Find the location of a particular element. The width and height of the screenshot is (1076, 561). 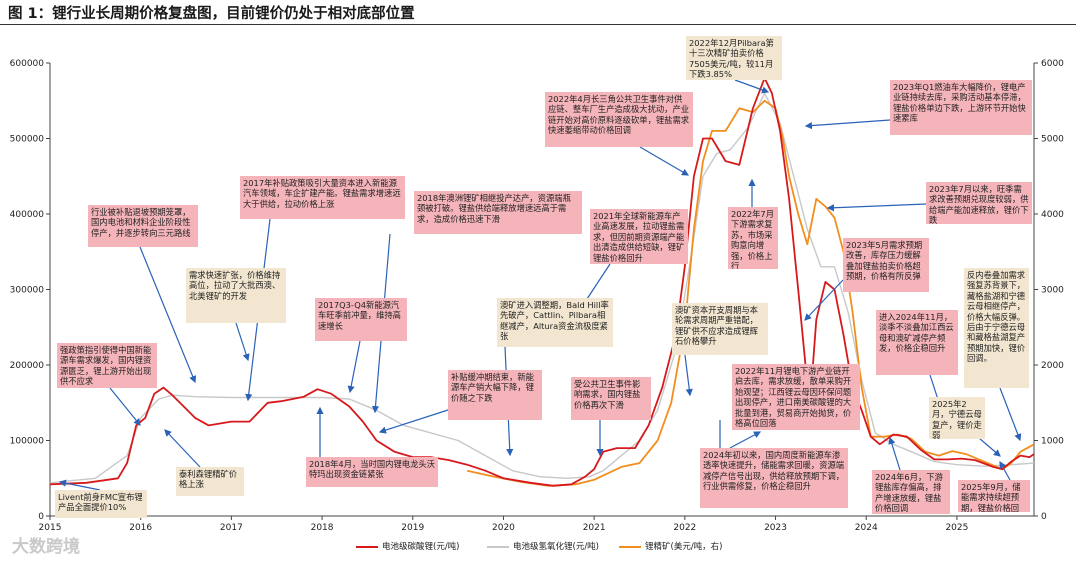

y-left-tick-label: 400000 is located at coordinates (27, 215).